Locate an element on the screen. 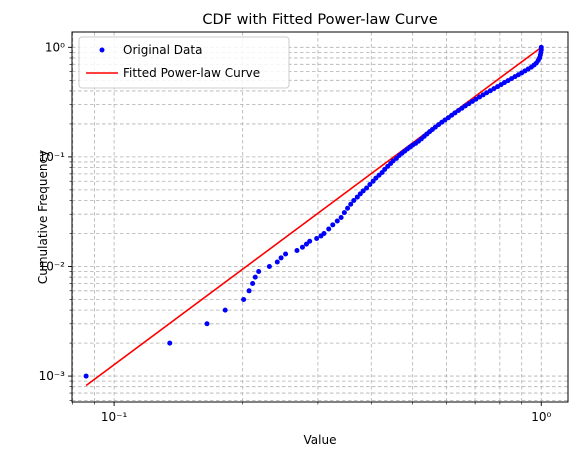 The image size is (578, 459). x-axis-label: Value is located at coordinates (320, 440).